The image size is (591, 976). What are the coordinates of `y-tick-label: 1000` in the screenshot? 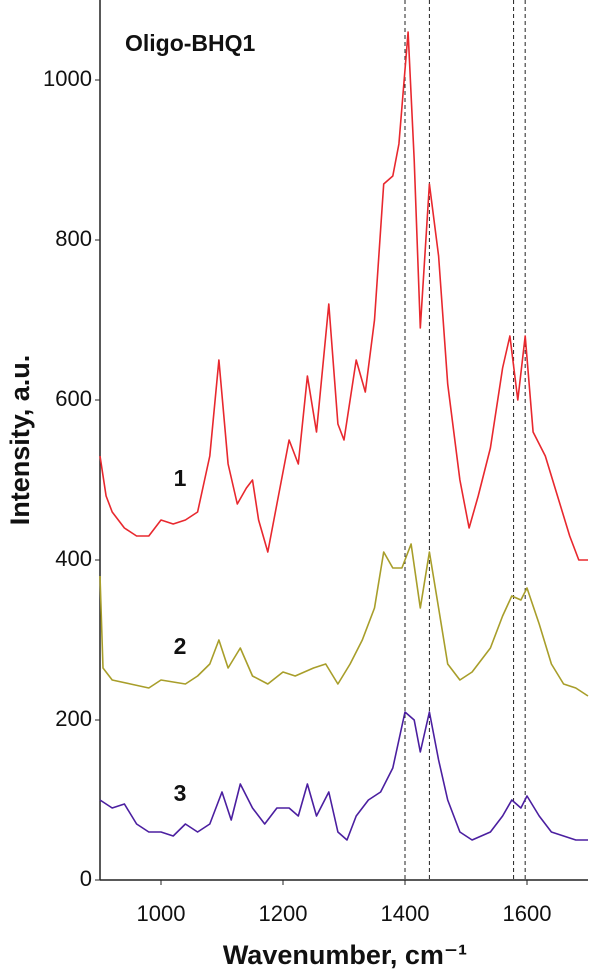 It's located at (67, 78).